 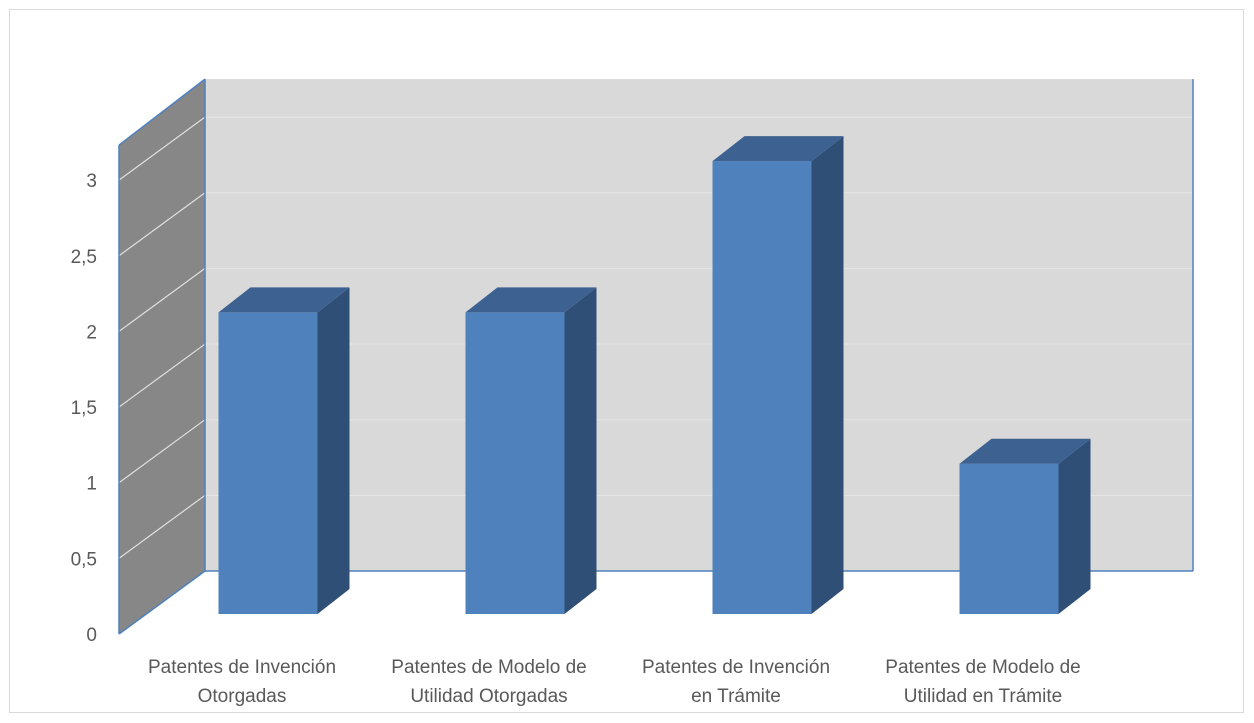 I want to click on x-category-label-line: en Trámite, so click(x=736, y=696).